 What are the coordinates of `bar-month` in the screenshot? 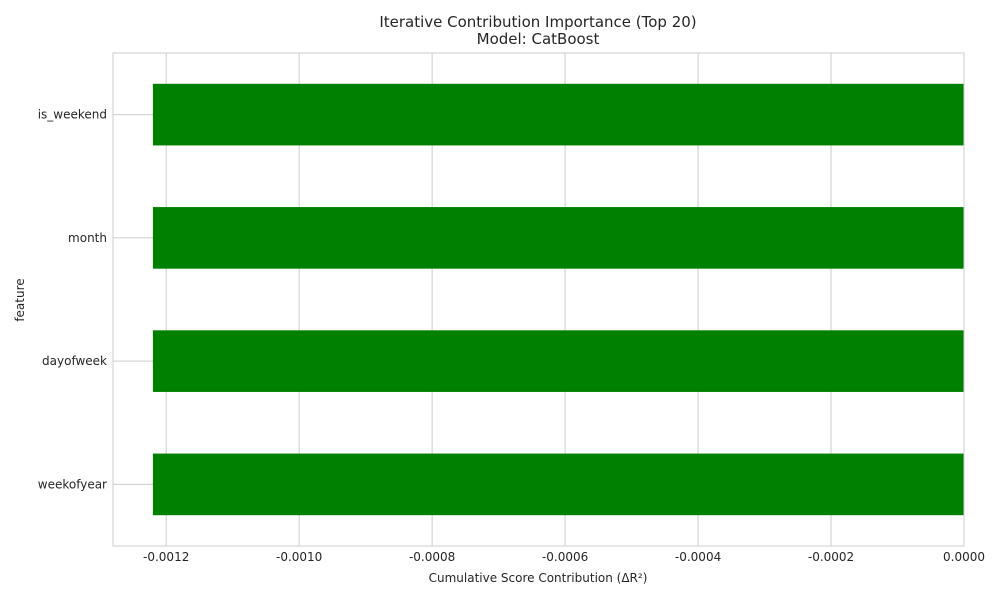 It's located at (558, 238).